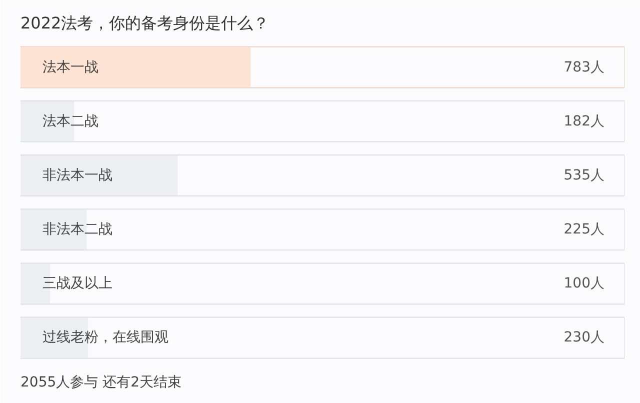 Image resolution: width=640 pixels, height=403 pixels. I want to click on data-label: 230人, so click(584, 338).